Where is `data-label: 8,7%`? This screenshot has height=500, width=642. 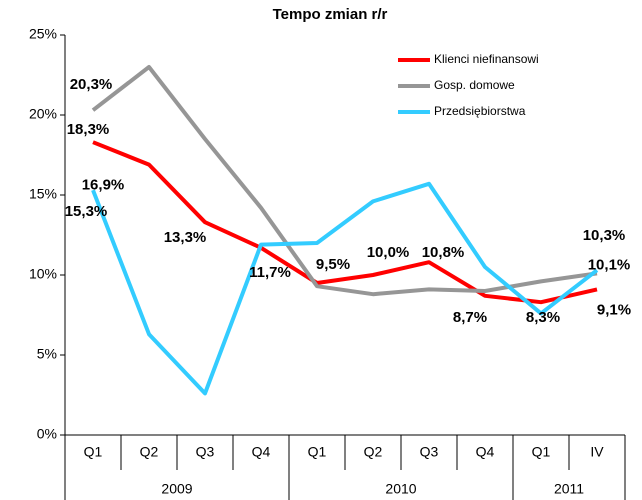
data-label: 8,7% is located at coordinates (470, 317).